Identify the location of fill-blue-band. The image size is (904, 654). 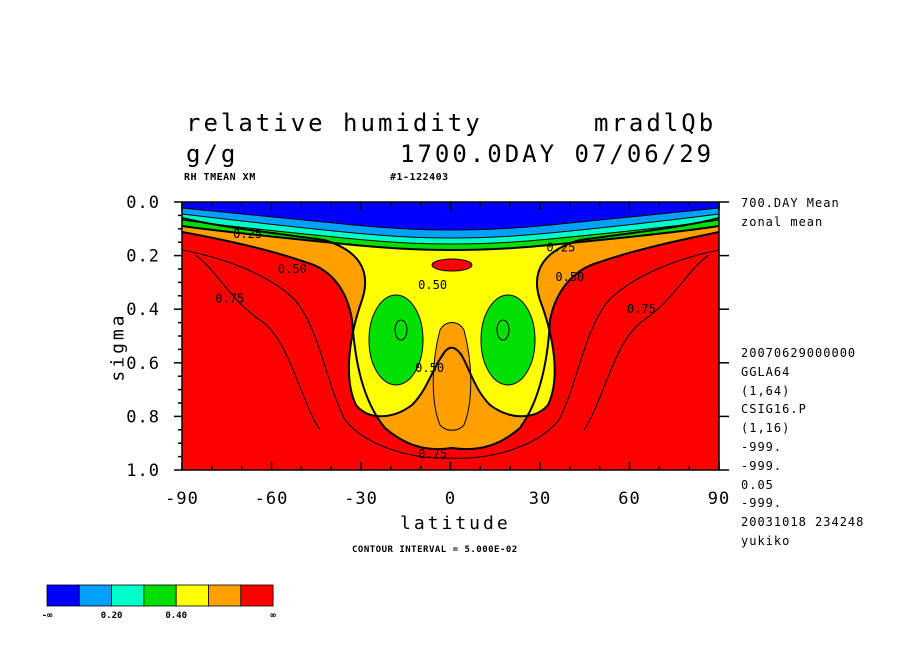
(450, 216).